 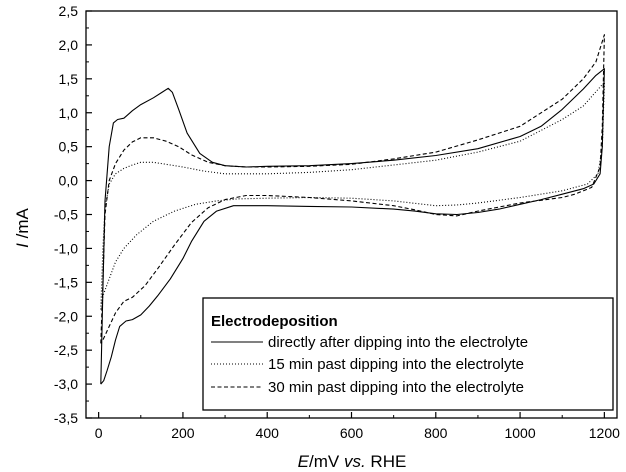 I want to click on y-tick-label: 2,0, so click(x=69, y=45).